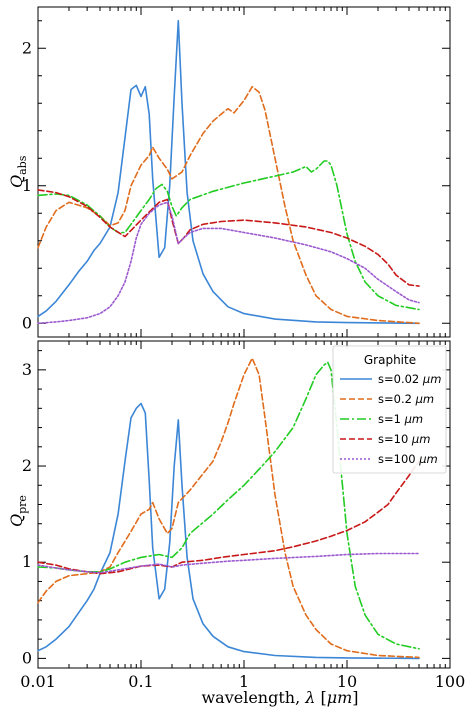 Image resolution: width=474 pixels, height=711 pixels. What do you see at coordinates (27, 561) in the screenshot?
I see `bottom-y-tick-label: 1` at bounding box center [27, 561].